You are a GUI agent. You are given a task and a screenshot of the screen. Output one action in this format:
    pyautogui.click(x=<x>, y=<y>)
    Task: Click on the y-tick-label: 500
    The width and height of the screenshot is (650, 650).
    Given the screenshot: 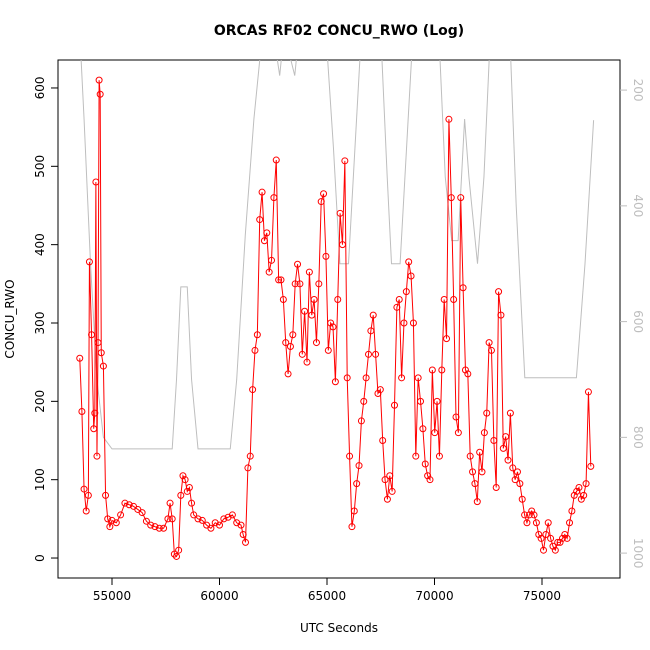 What is the action you would take?
    pyautogui.click(x=40, y=166)
    